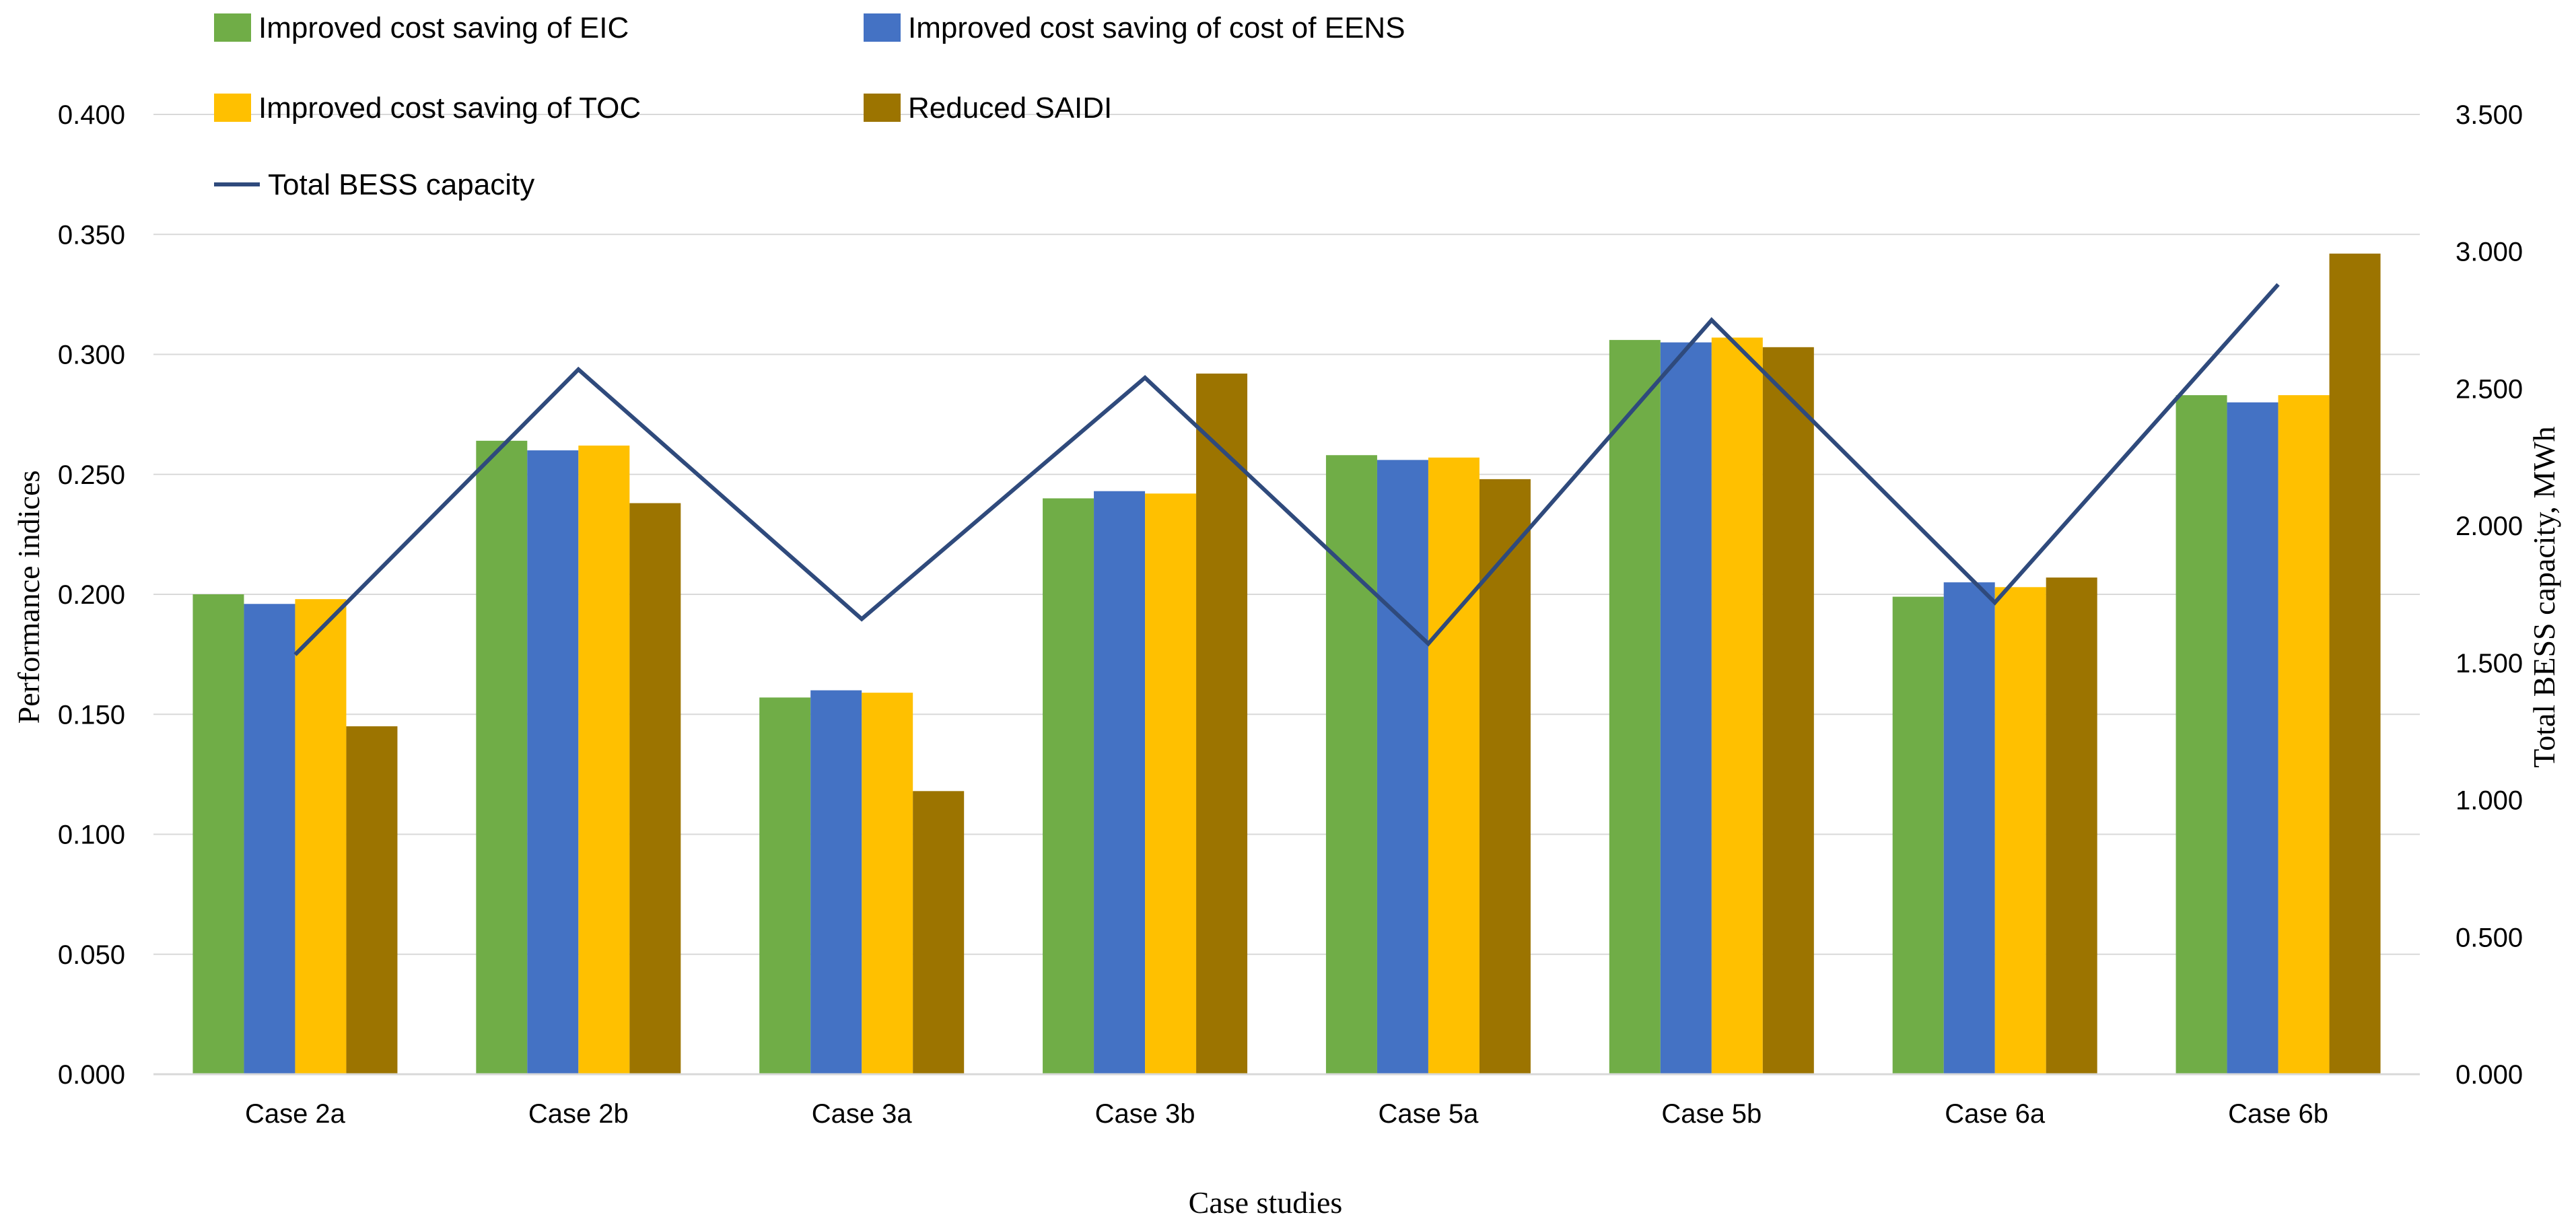  What do you see at coordinates (1788, 711) in the screenshot?
I see `bar-reduced-saidi-case-5b` at bounding box center [1788, 711].